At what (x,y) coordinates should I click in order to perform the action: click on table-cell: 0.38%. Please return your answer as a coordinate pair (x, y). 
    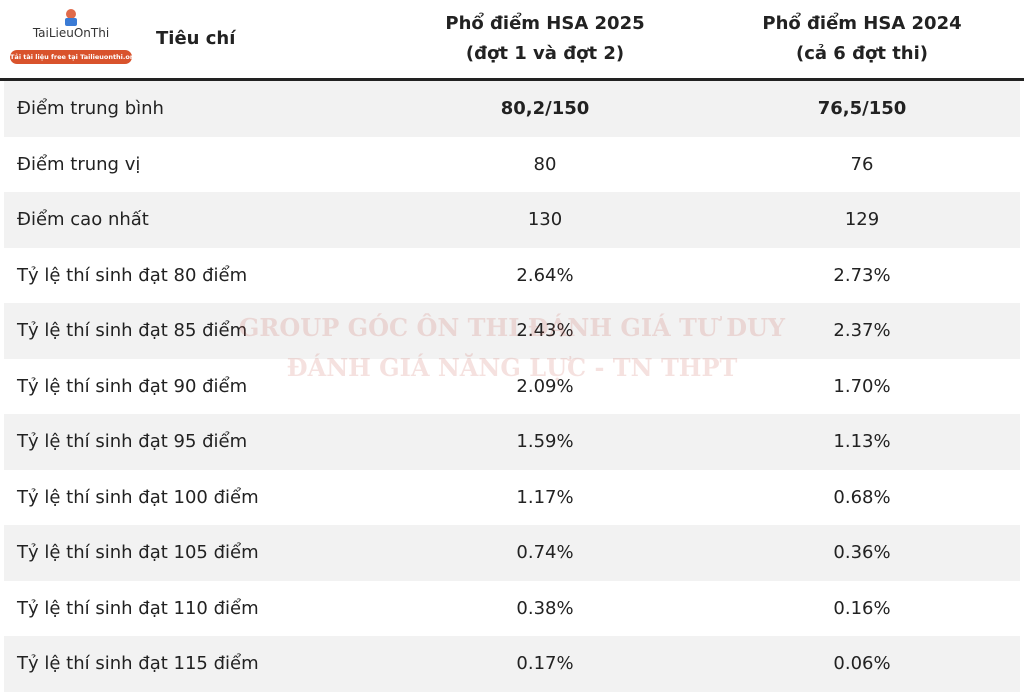
    Looking at the image, I should click on (545, 608).